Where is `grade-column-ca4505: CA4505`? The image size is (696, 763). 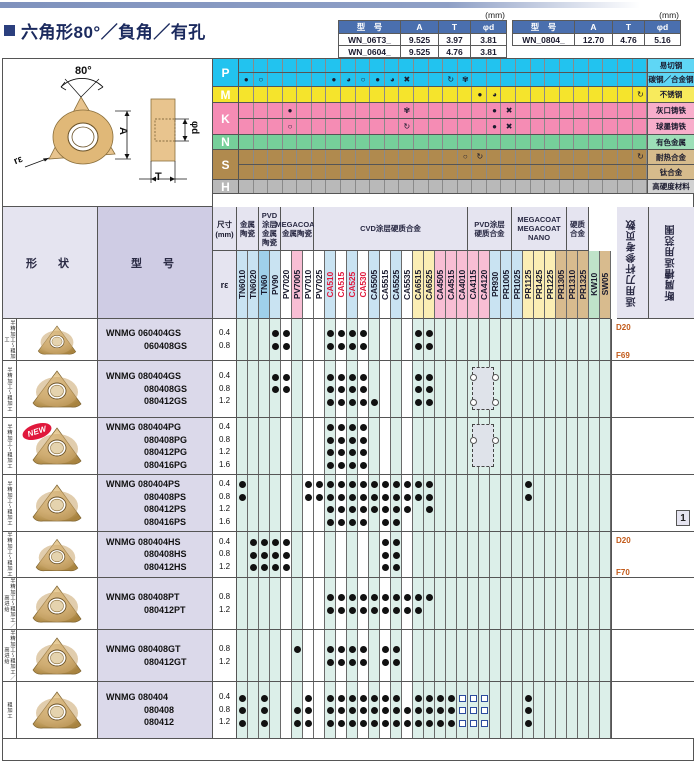
grade-column-ca4505: CA4505 is located at coordinates (440, 285).